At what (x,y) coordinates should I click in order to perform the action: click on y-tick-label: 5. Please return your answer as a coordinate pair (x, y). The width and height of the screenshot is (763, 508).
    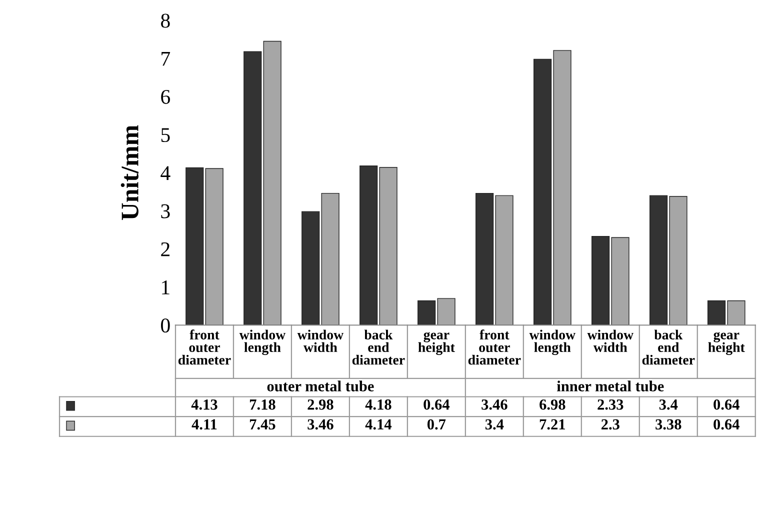
    Looking at the image, I should click on (165, 135).